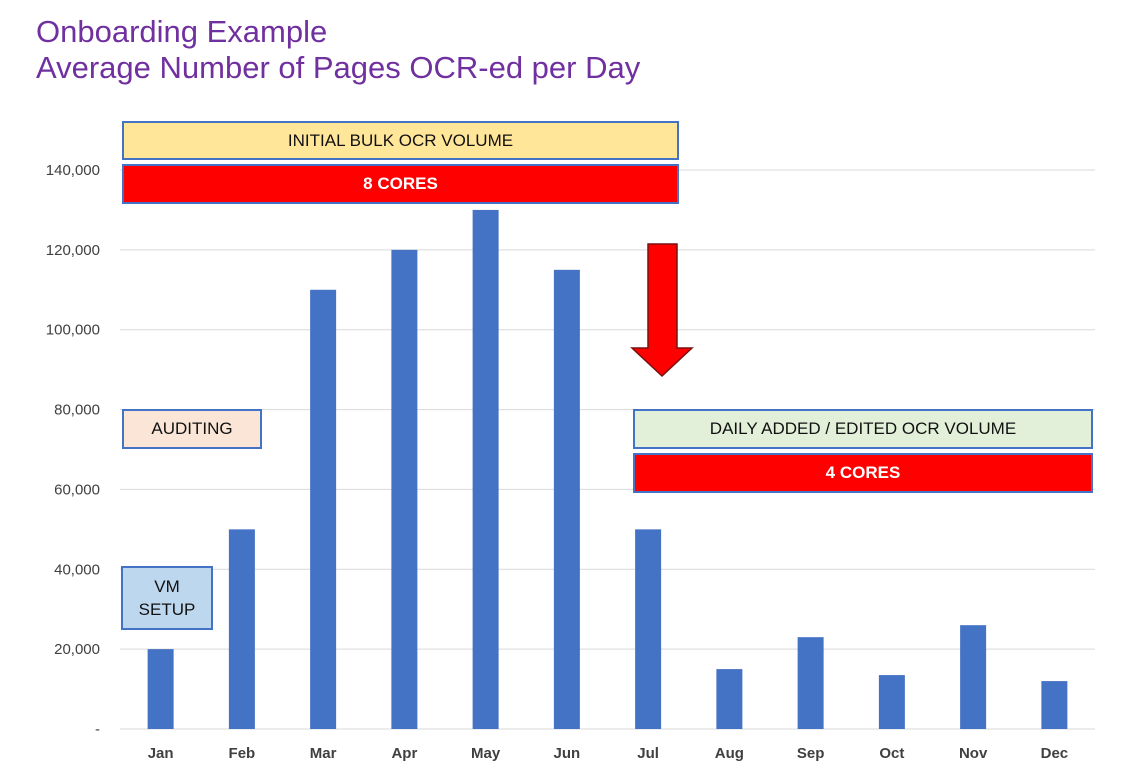  Describe the element at coordinates (811, 753) in the screenshot. I see `x-tick-label: Sep` at that location.